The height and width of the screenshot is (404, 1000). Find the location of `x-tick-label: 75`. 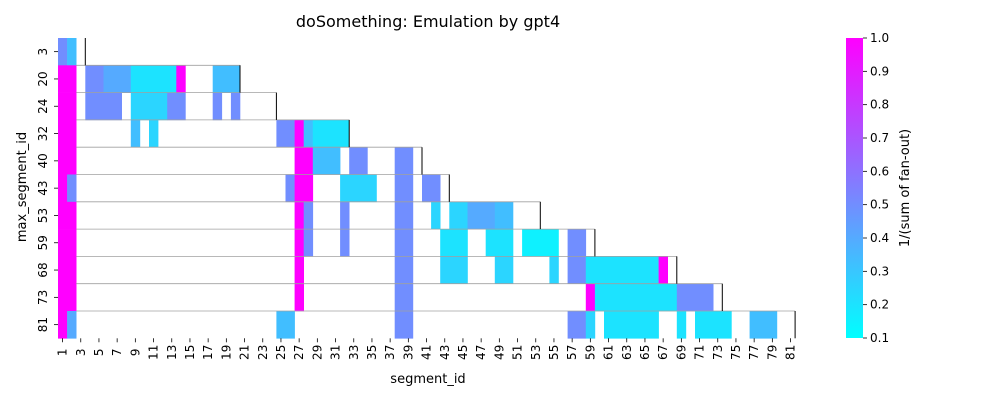

x-tick-label: 75 is located at coordinates (736, 352).